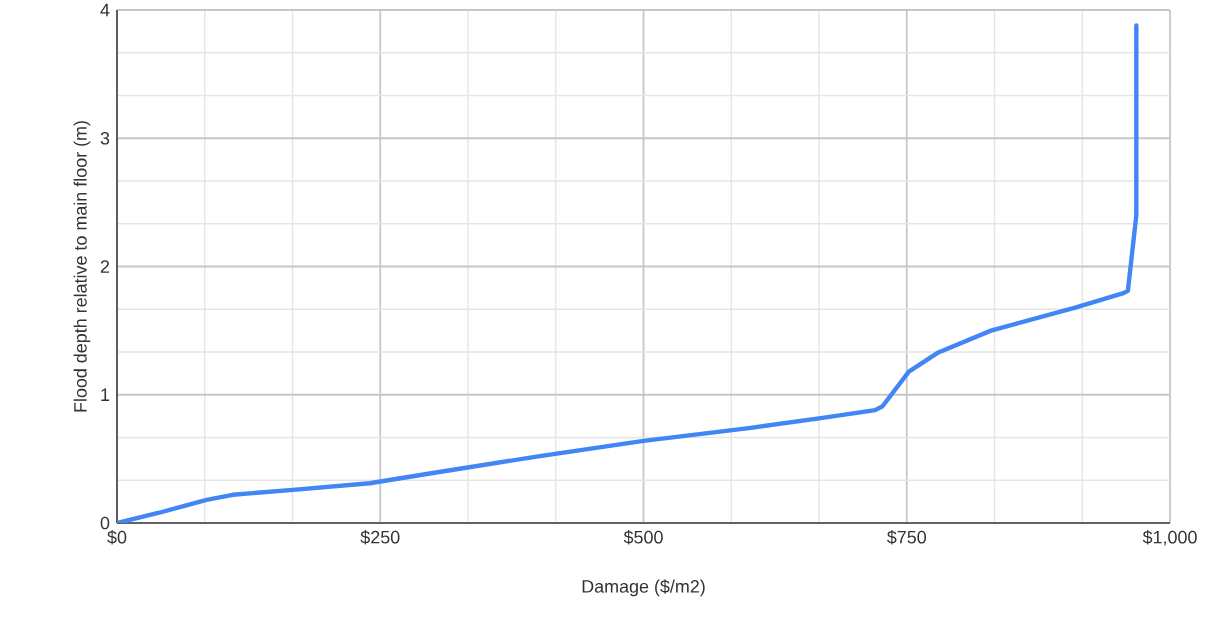 The height and width of the screenshot is (622, 1211). I want to click on x-tick-label: $1,000, so click(1169, 538).